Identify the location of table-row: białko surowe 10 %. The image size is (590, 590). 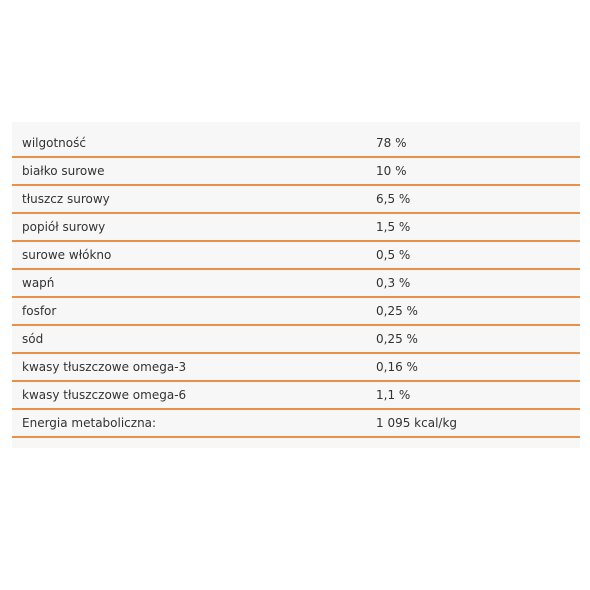
(296, 171).